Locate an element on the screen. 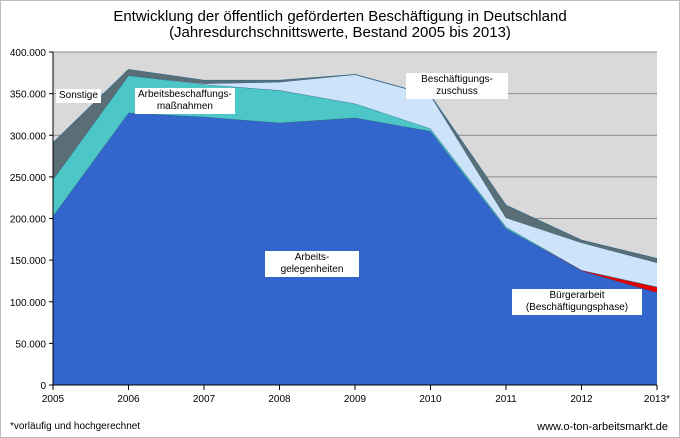 This screenshot has height=438, width=680. y-tick-label: 250.000 is located at coordinates (28, 178).